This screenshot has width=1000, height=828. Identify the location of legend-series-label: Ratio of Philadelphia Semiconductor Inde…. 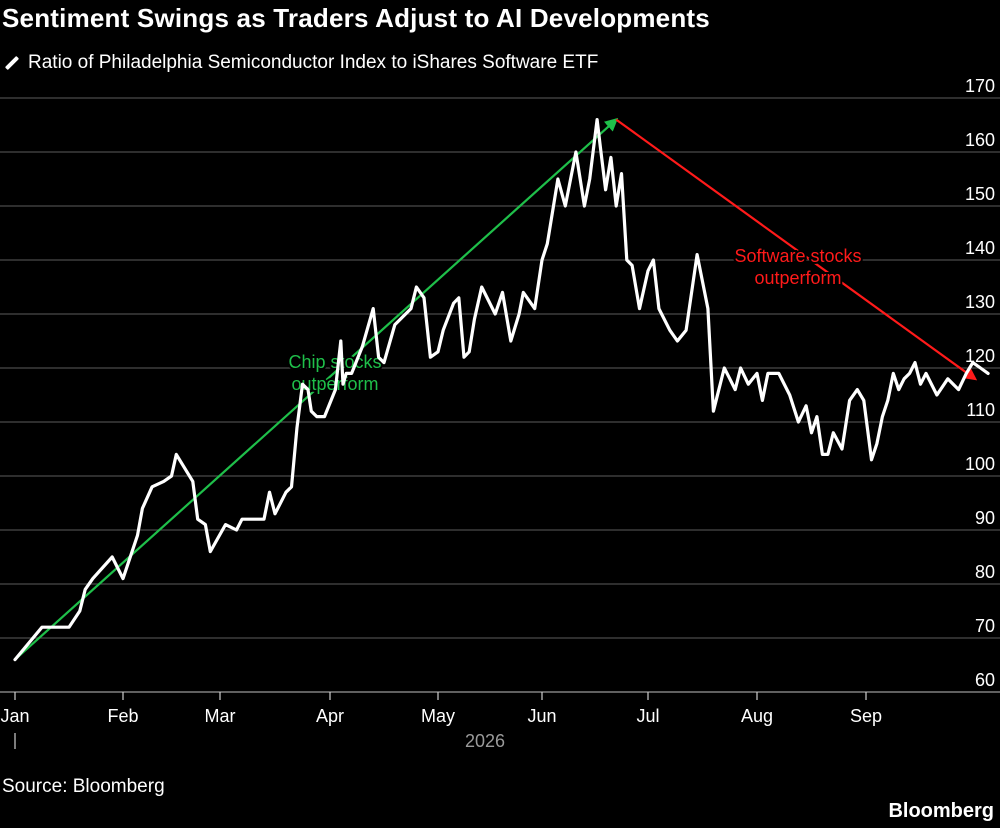
(313, 62).